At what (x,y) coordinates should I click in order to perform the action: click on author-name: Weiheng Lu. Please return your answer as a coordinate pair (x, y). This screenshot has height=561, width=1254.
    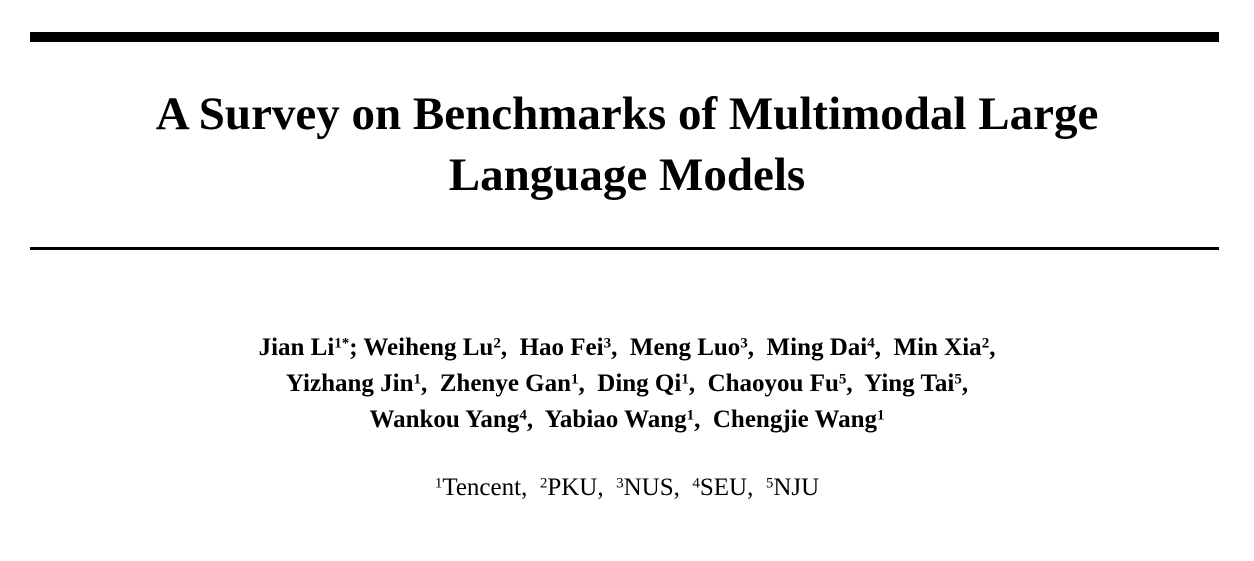
    Looking at the image, I should click on (428, 347).